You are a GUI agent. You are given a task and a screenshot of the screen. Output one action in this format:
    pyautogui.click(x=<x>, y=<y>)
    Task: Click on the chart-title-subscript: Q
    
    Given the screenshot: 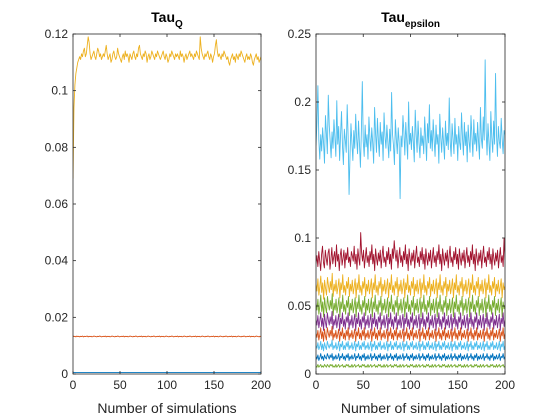 What is the action you would take?
    pyautogui.click(x=179, y=24)
    